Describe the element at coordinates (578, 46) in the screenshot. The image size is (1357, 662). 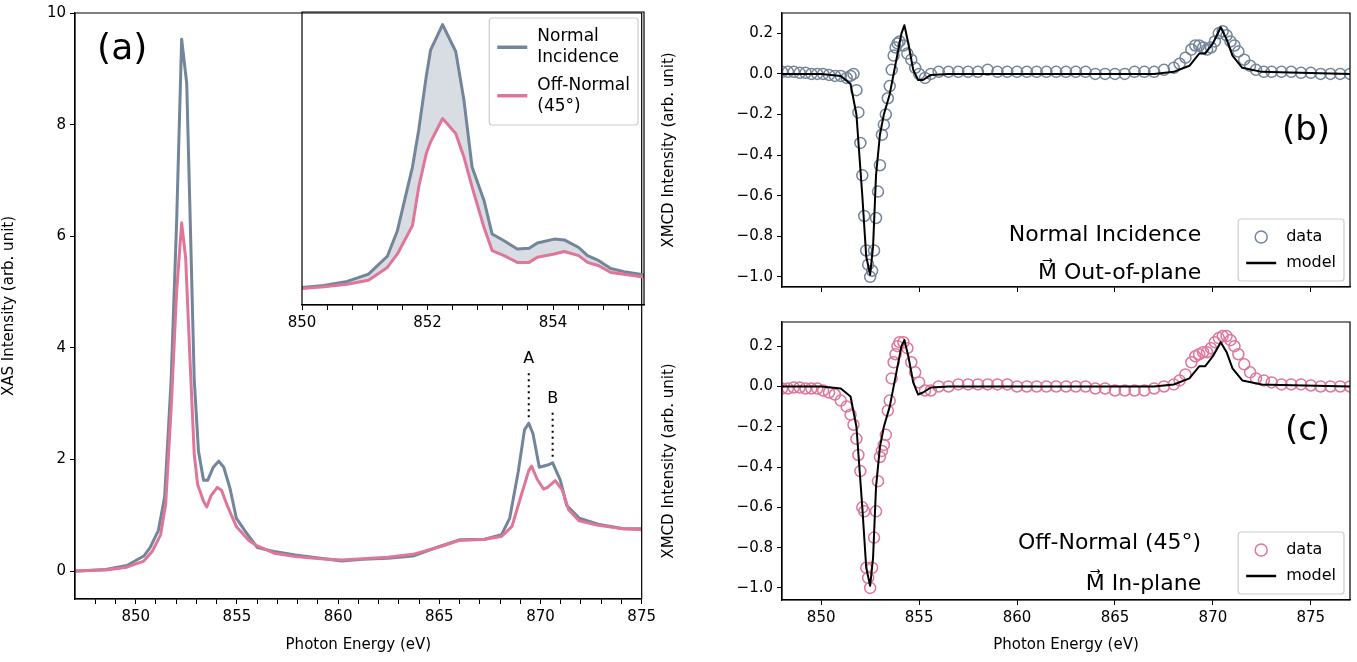
I see `legend-label: Normal Incidence` at that location.